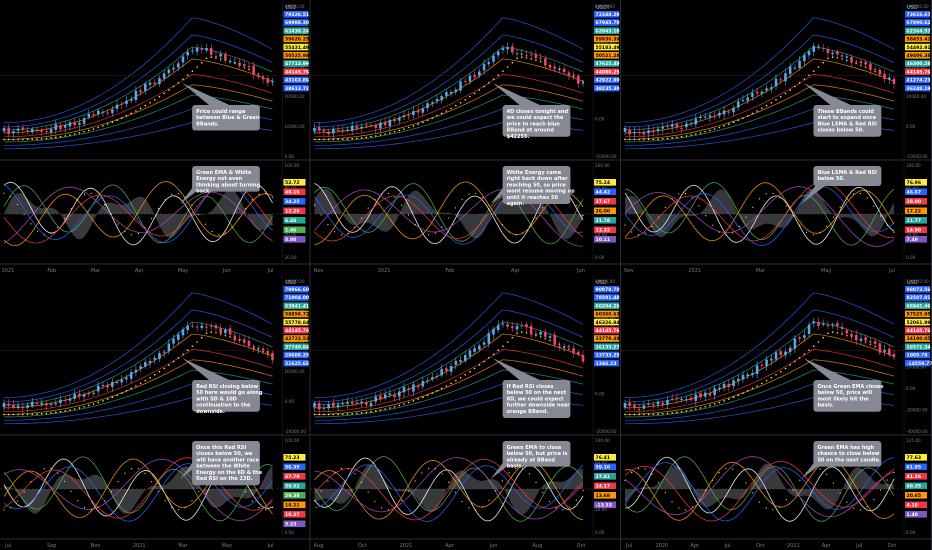 The height and width of the screenshot is (550, 932). Describe the element at coordinates (919, 72) in the screenshot. I see `price-badge-value: 44145.76` at that location.